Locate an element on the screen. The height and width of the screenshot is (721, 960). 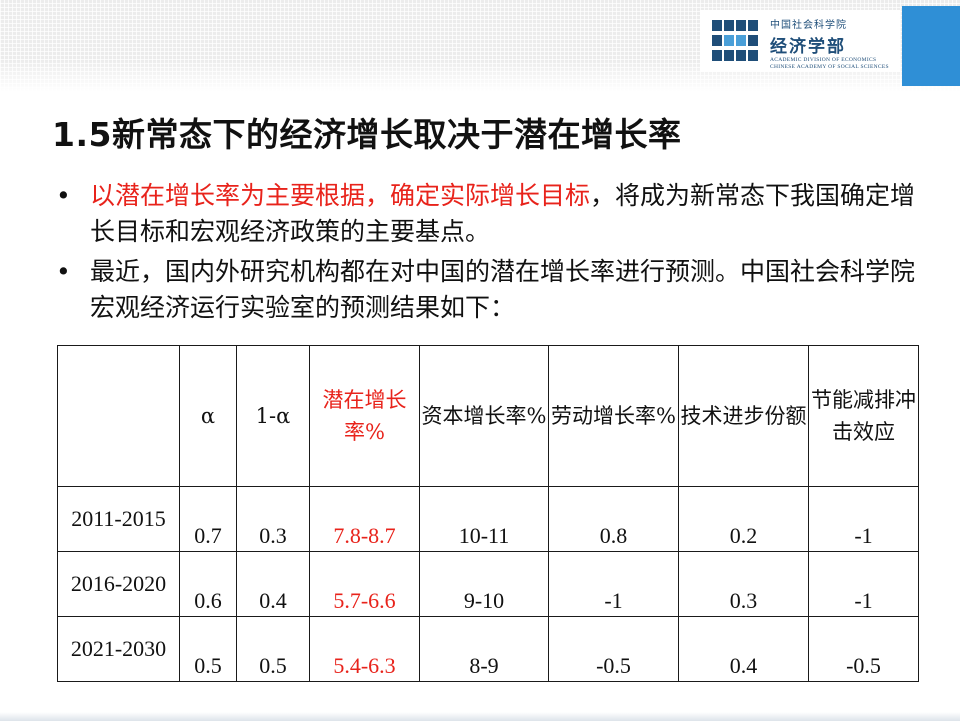
one-minus-alpha-cell: 0.4 is located at coordinates (273, 584).